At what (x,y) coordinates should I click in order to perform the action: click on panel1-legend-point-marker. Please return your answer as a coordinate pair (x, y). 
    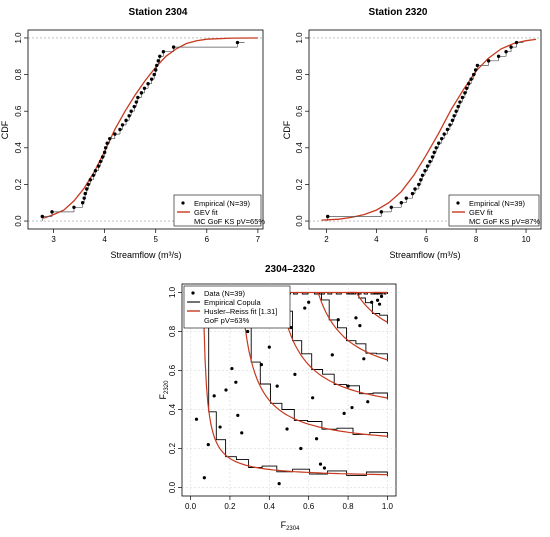
    Looking at the image, I should click on (183, 203).